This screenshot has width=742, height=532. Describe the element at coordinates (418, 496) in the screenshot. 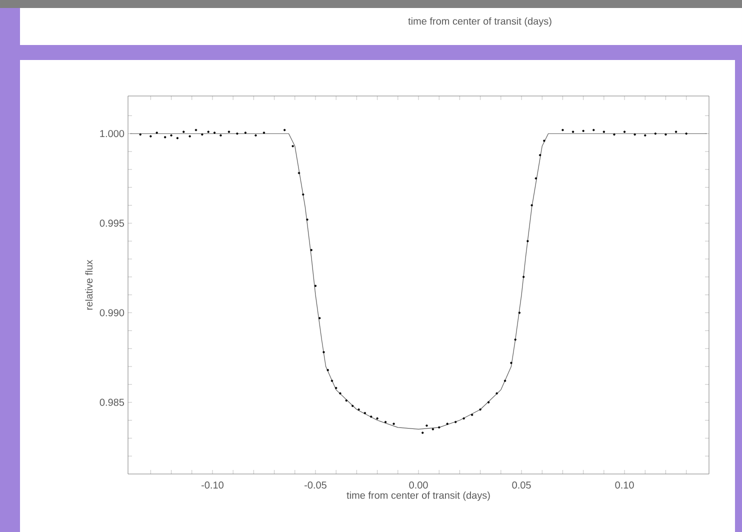

I see `x-axis-title: time from center of transit (days)` at that location.